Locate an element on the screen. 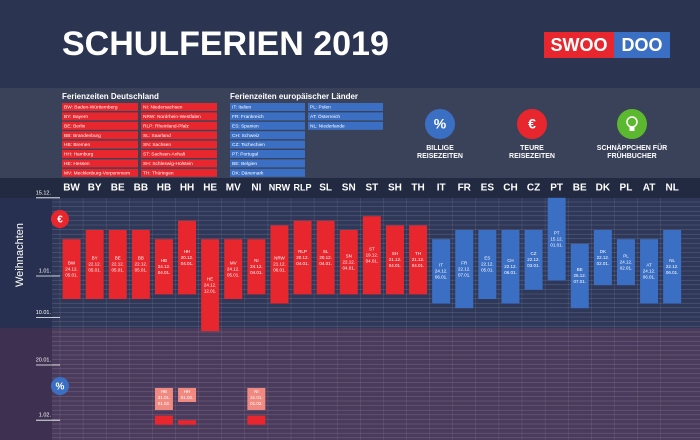  legend-title: Ferienzeiten europäischer Länder is located at coordinates (294, 96).